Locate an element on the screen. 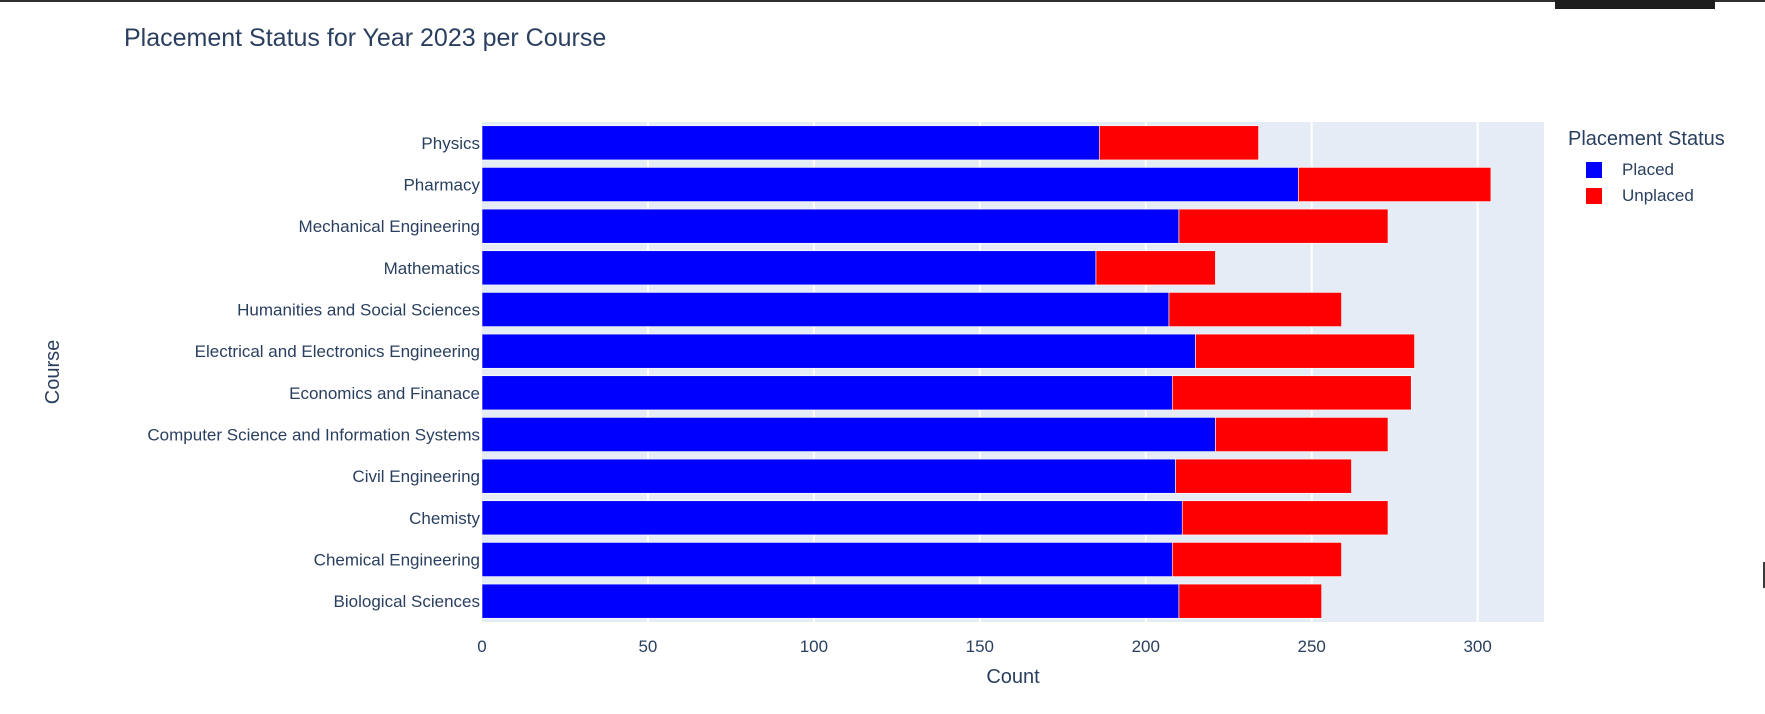 The height and width of the screenshot is (714, 1765). x-tick-labels: 0 50 100 150 200 250 300 is located at coordinates (984, 646).